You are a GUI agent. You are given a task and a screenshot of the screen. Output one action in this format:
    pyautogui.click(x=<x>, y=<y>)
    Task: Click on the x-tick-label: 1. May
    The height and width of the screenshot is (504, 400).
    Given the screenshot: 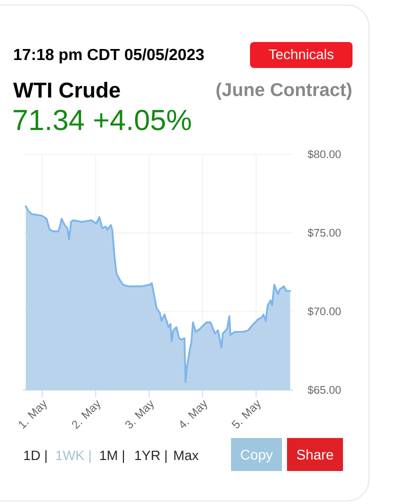 What is the action you would take?
    pyautogui.click(x=32, y=414)
    